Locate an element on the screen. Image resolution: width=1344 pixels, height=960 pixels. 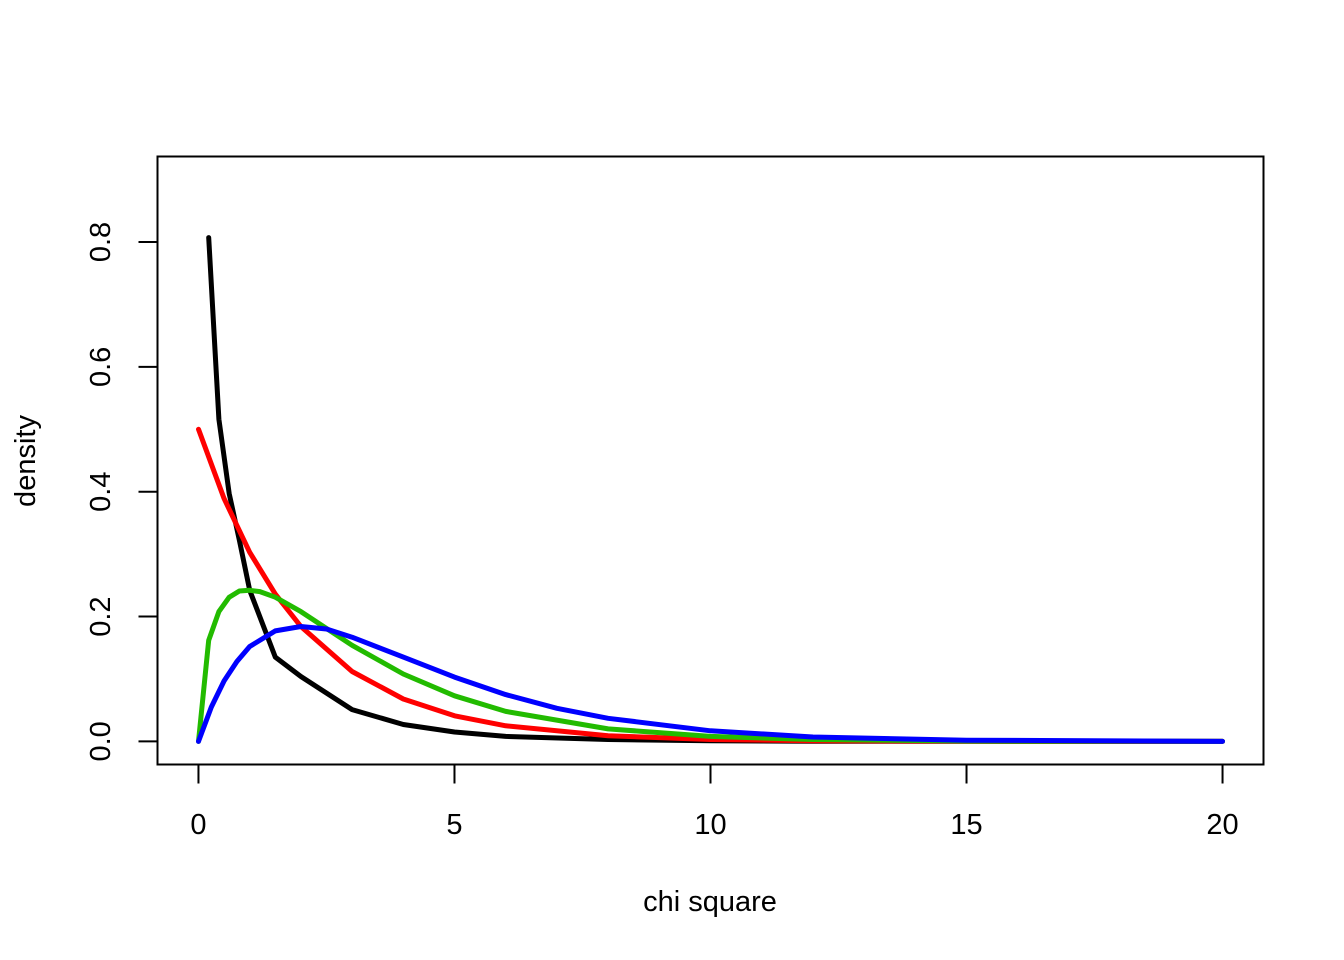
x-axis-label: chi square is located at coordinates (710, 902).